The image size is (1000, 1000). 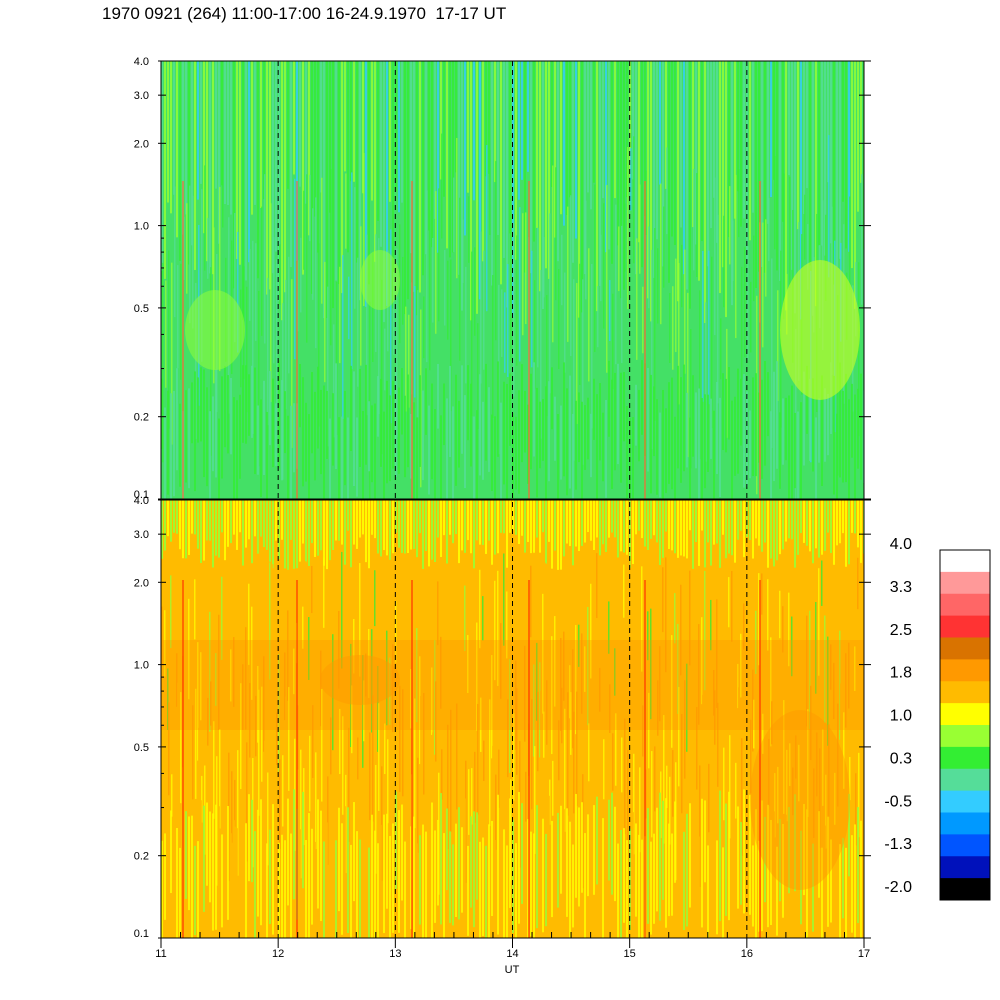 I want to click on colorbar-label: -1.3, so click(x=898, y=844).